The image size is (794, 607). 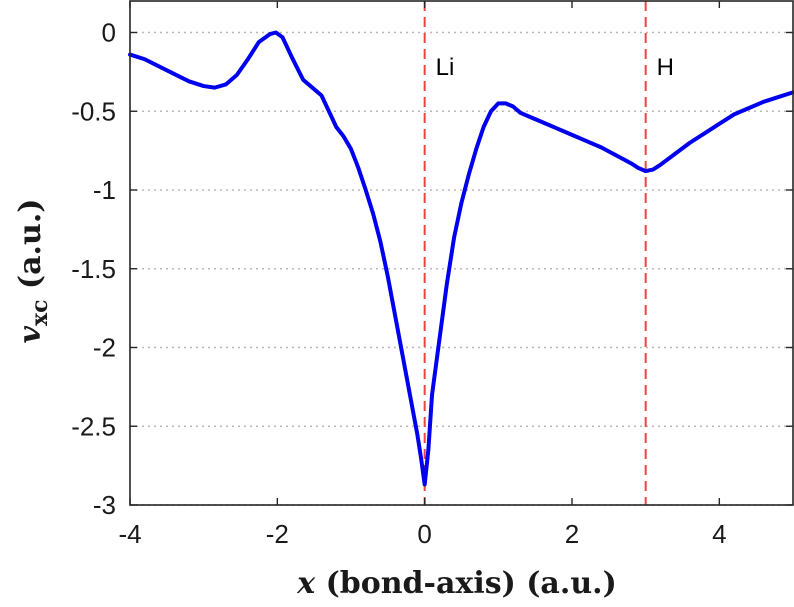 I want to click on y-tick-label: -0.5, so click(x=93, y=111).